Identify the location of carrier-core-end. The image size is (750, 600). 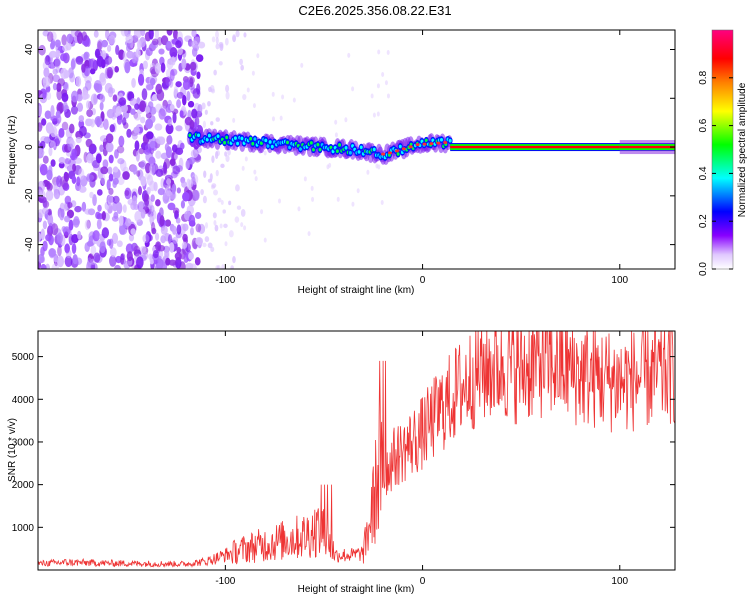
(647, 147).